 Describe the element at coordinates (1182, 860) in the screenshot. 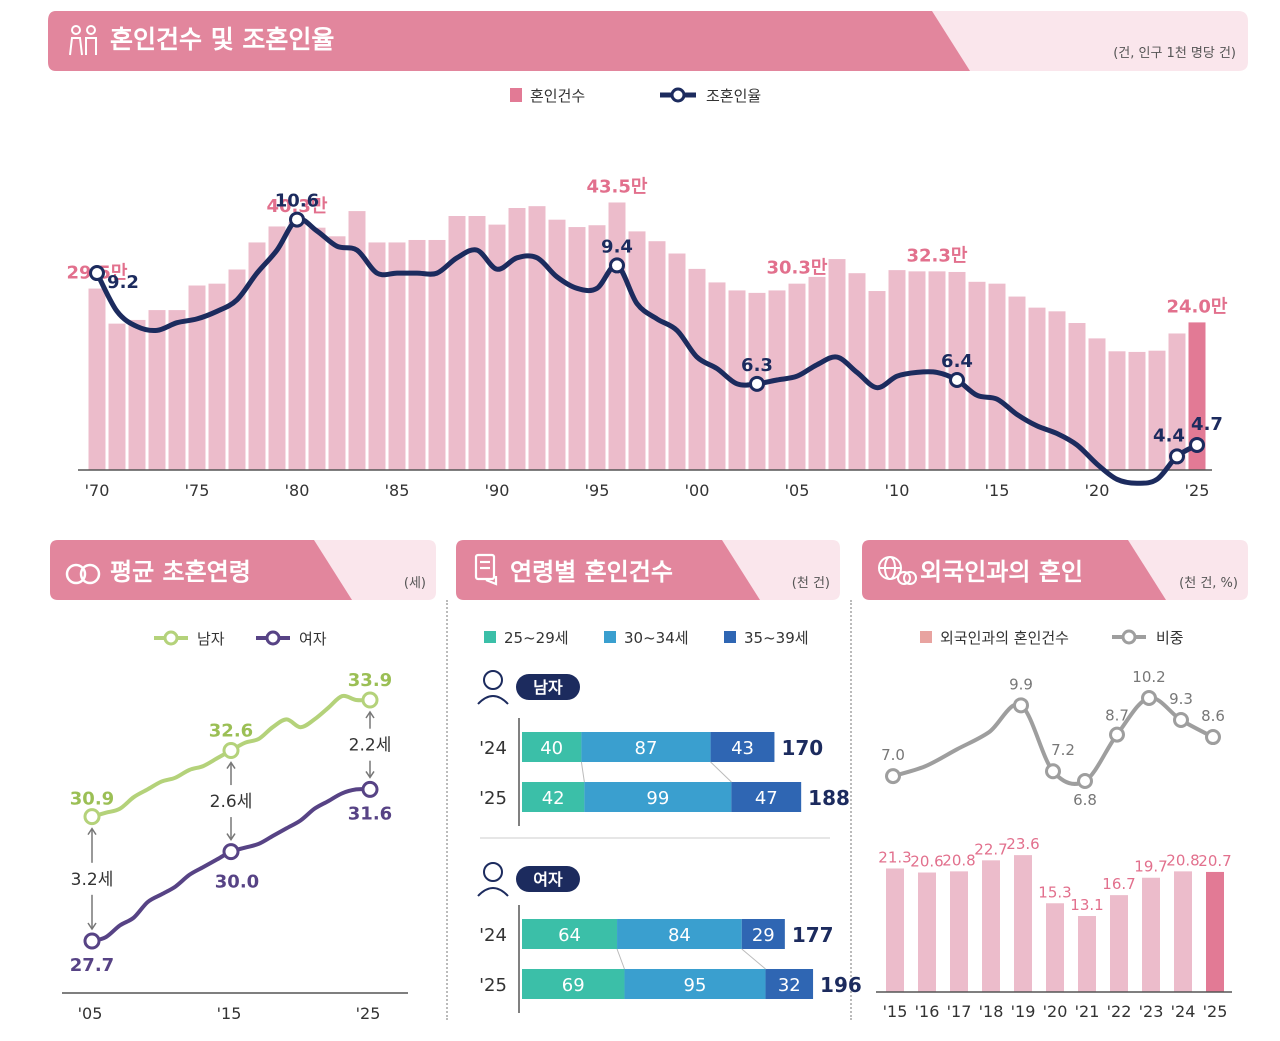

I see `foreign-bar-value-label: 20.8` at that location.